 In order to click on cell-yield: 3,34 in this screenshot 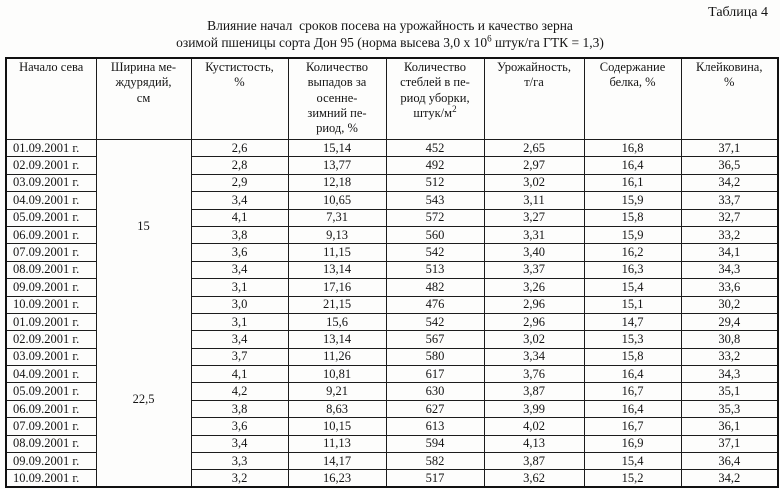, I will do `click(534, 357)`.